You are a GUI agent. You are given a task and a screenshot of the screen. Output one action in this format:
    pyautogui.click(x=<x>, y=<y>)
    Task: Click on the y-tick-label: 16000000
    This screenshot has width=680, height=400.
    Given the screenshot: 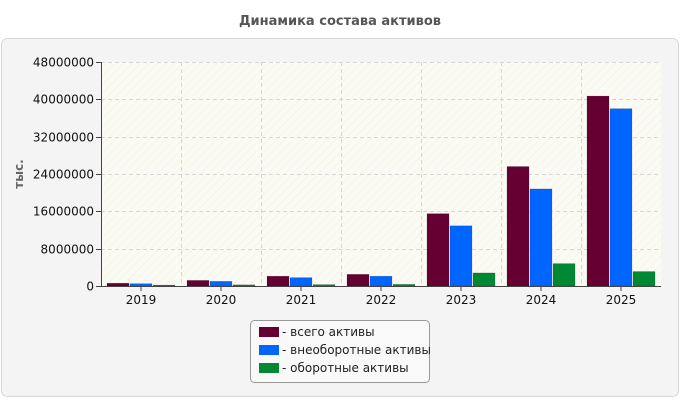 What is the action you would take?
    pyautogui.click(x=63, y=212)
    